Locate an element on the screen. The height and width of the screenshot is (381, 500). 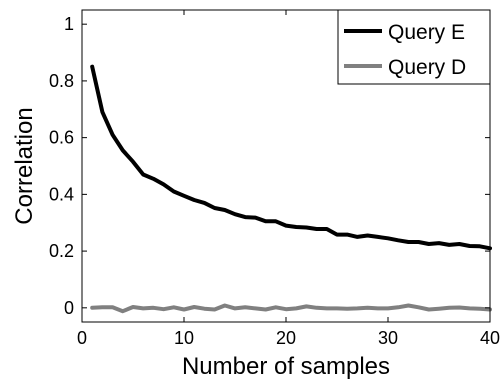
legend-label: Query D is located at coordinates (427, 67).